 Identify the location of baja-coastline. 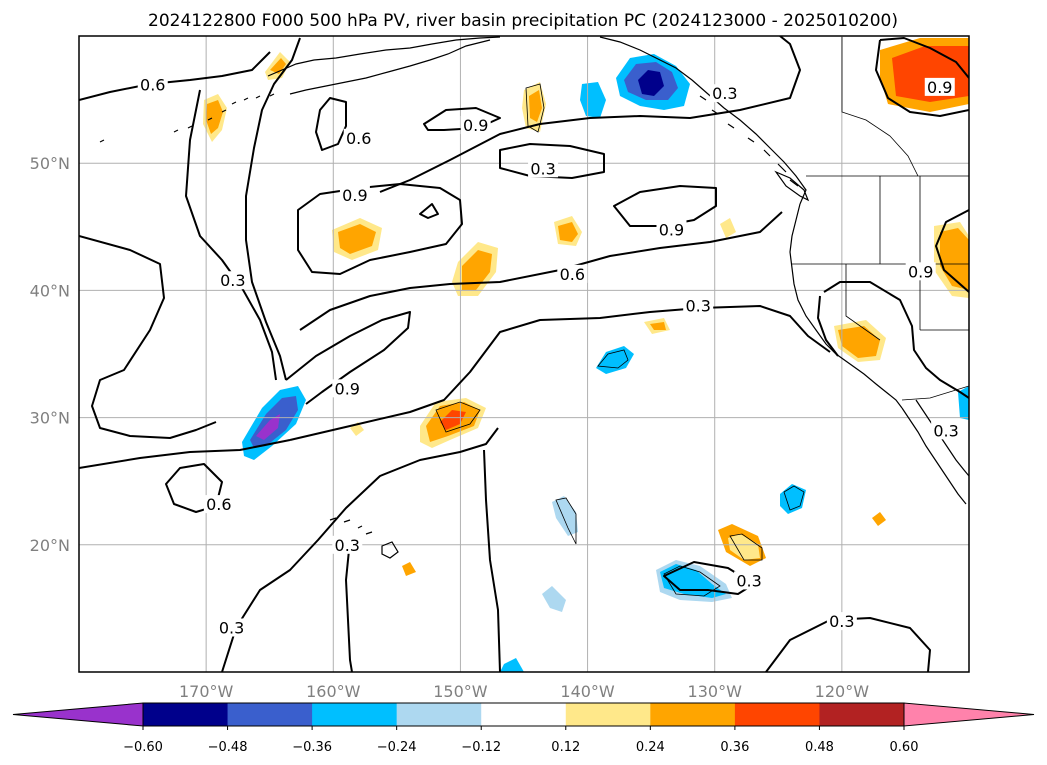
(935, 452).